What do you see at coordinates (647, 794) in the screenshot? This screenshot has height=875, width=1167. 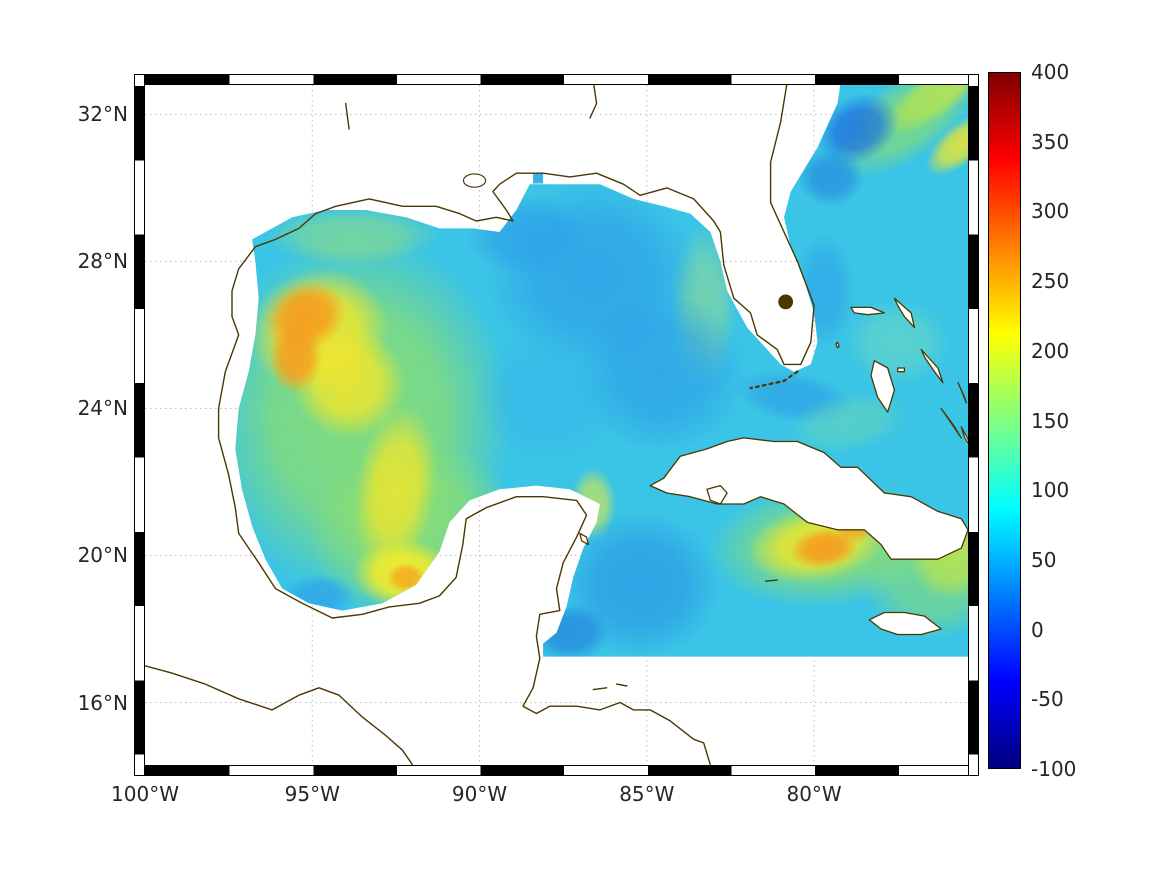 I see `x-tick-label: 85°W` at bounding box center [647, 794].